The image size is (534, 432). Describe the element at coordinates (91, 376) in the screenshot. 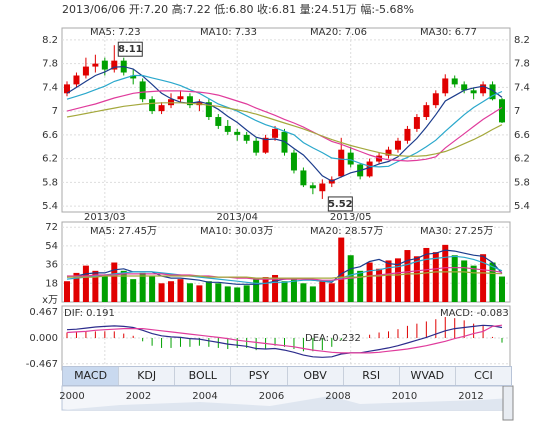

I see `tab: MACD` at that location.